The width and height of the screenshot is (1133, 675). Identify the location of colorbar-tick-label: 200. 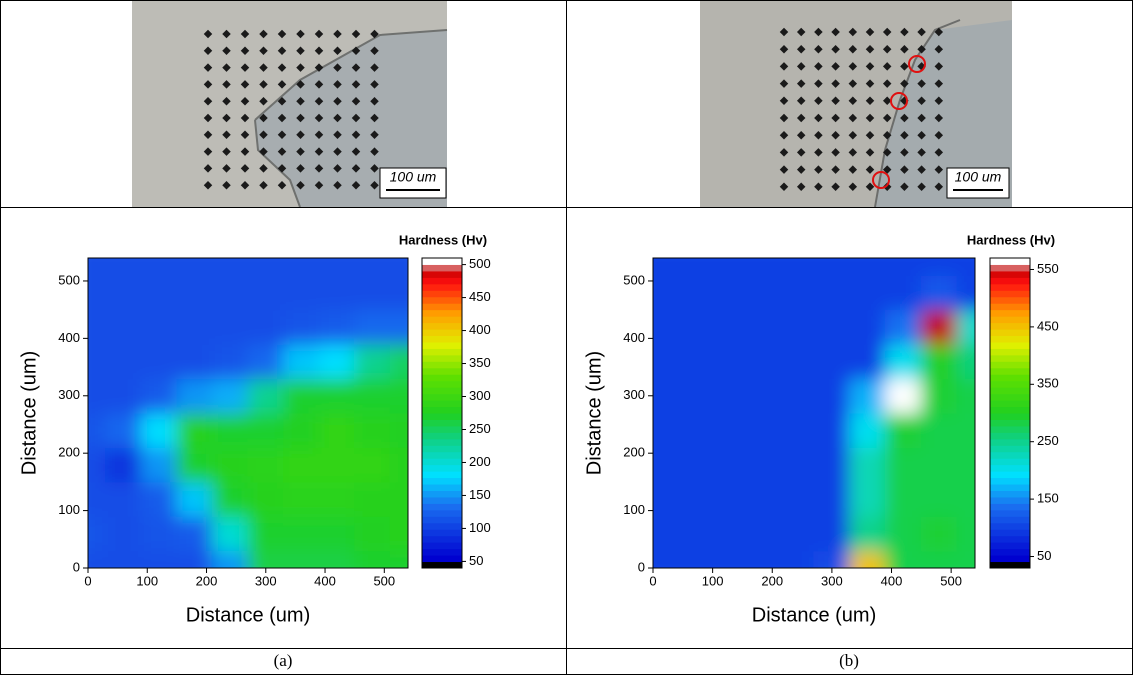
(480, 461).